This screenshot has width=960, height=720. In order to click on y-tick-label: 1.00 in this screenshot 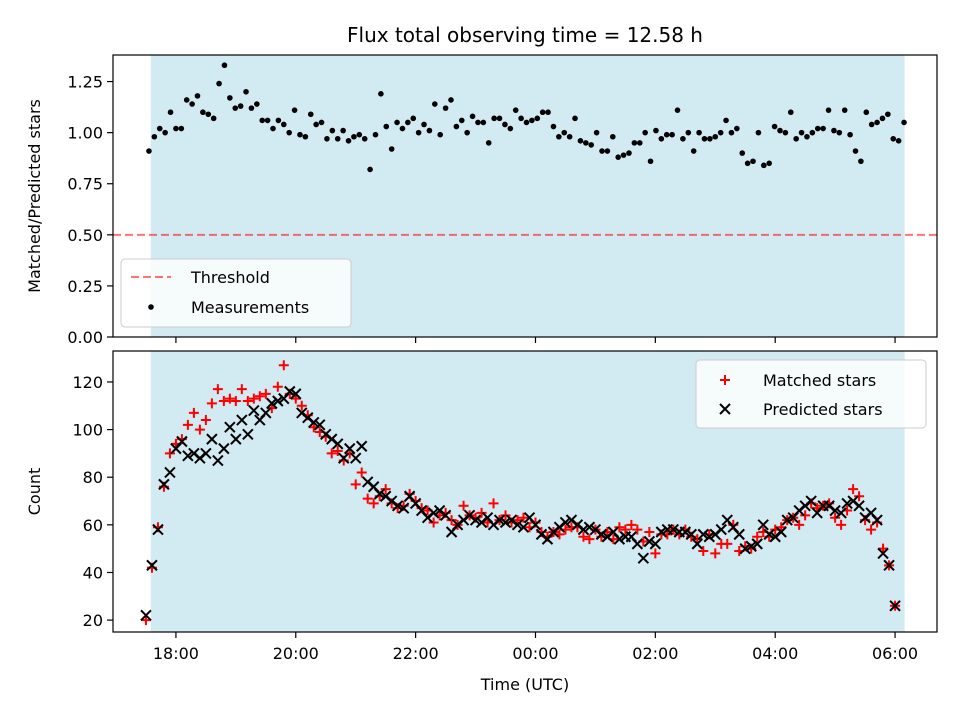, I will do `click(85, 133)`.